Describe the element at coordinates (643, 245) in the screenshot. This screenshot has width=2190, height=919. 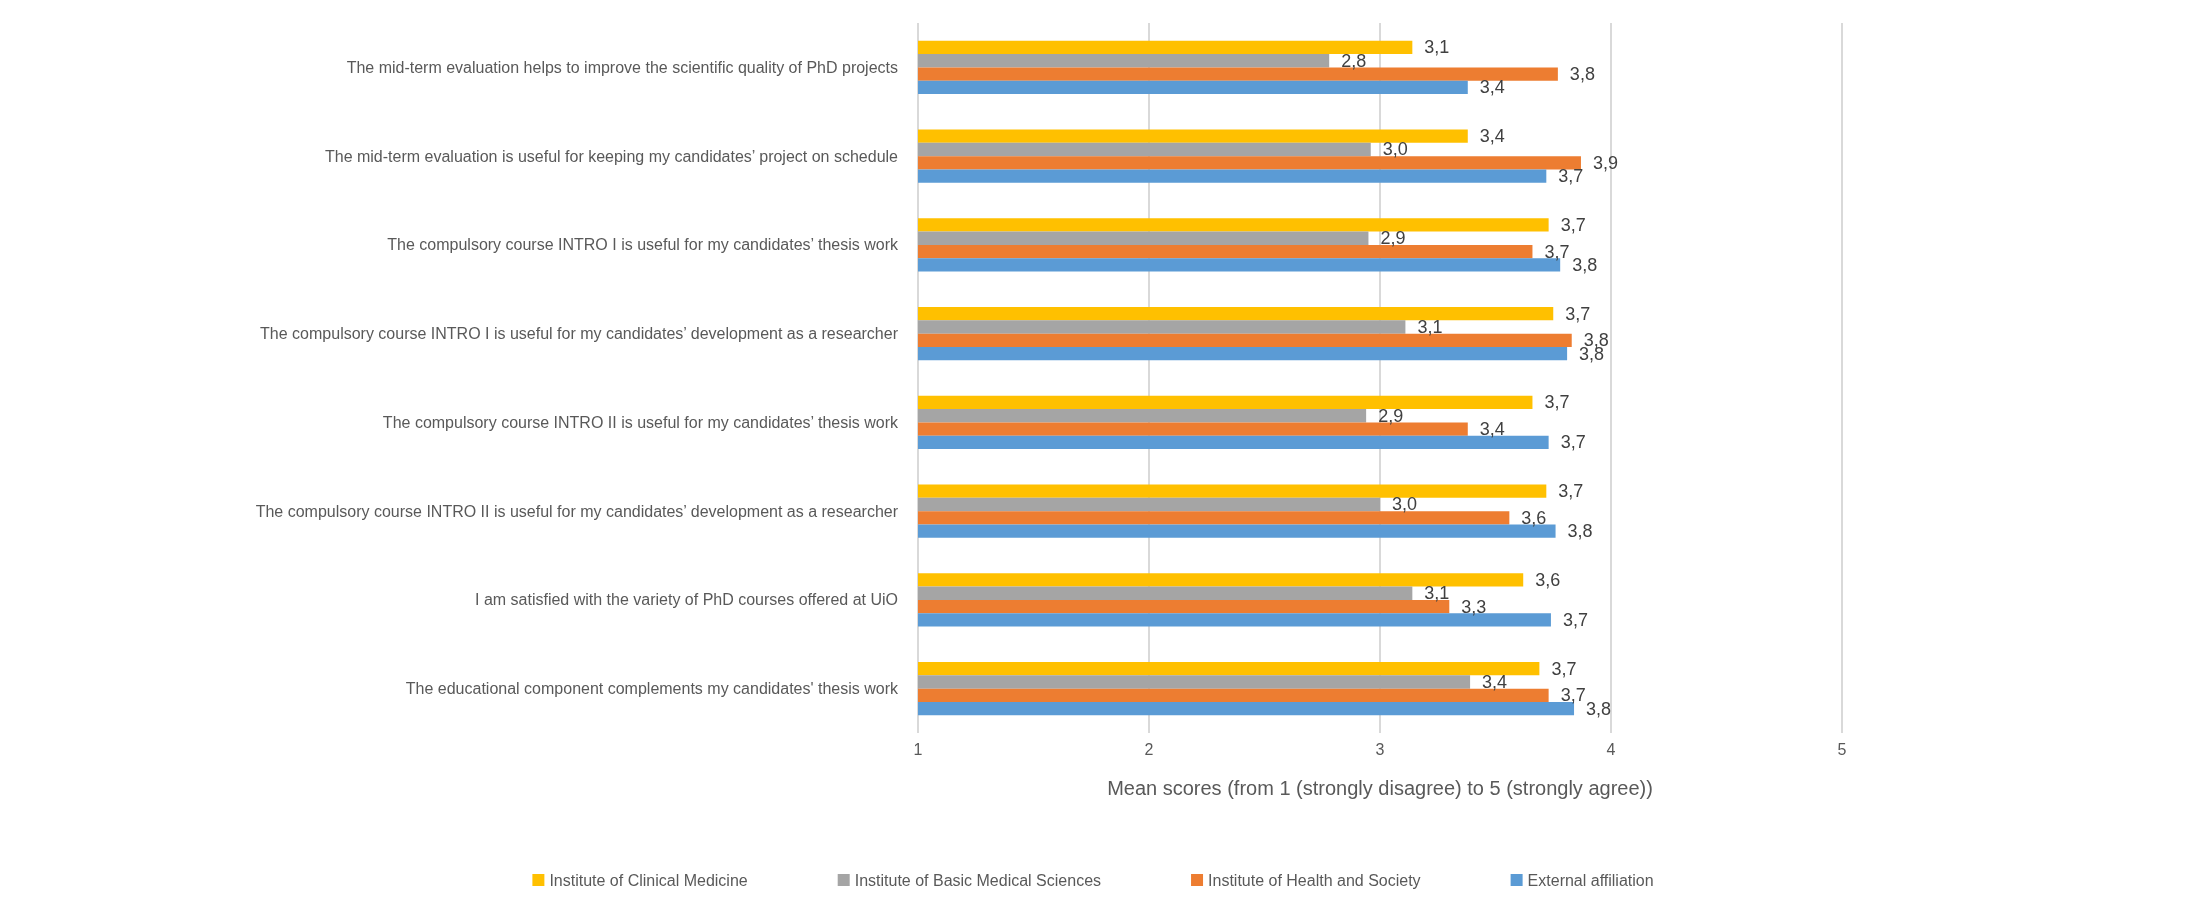
I see `y-tick-label: The compulsory course INTRO I is useful for my candidates’ thesis work` at that location.